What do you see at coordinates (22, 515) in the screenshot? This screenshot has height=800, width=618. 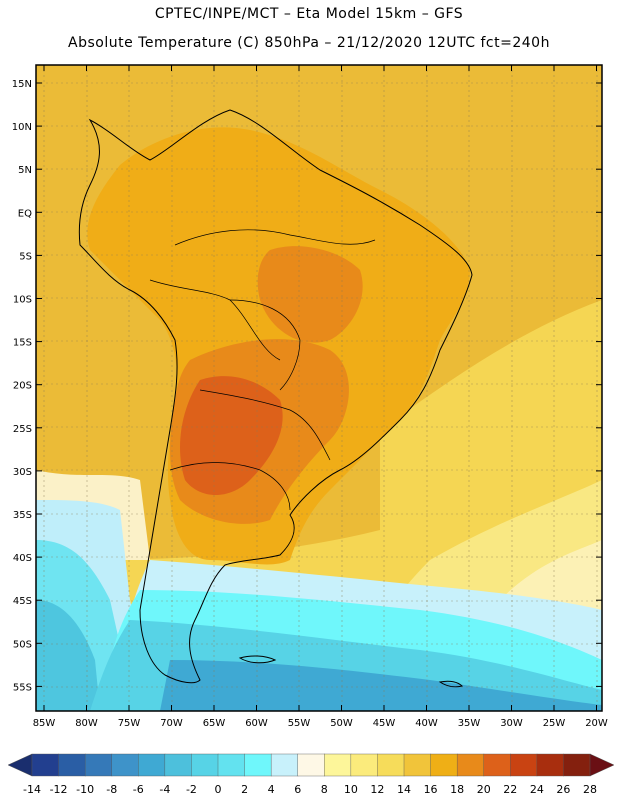 I see `lat-label: 35S` at bounding box center [22, 515].